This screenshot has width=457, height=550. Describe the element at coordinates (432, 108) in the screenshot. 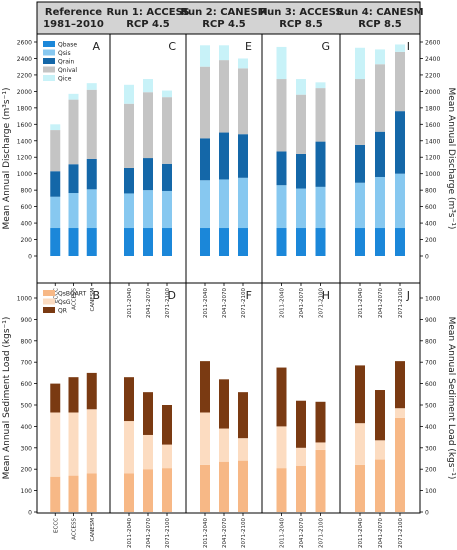

I see `y-tick-label-right: 1800` at that location.